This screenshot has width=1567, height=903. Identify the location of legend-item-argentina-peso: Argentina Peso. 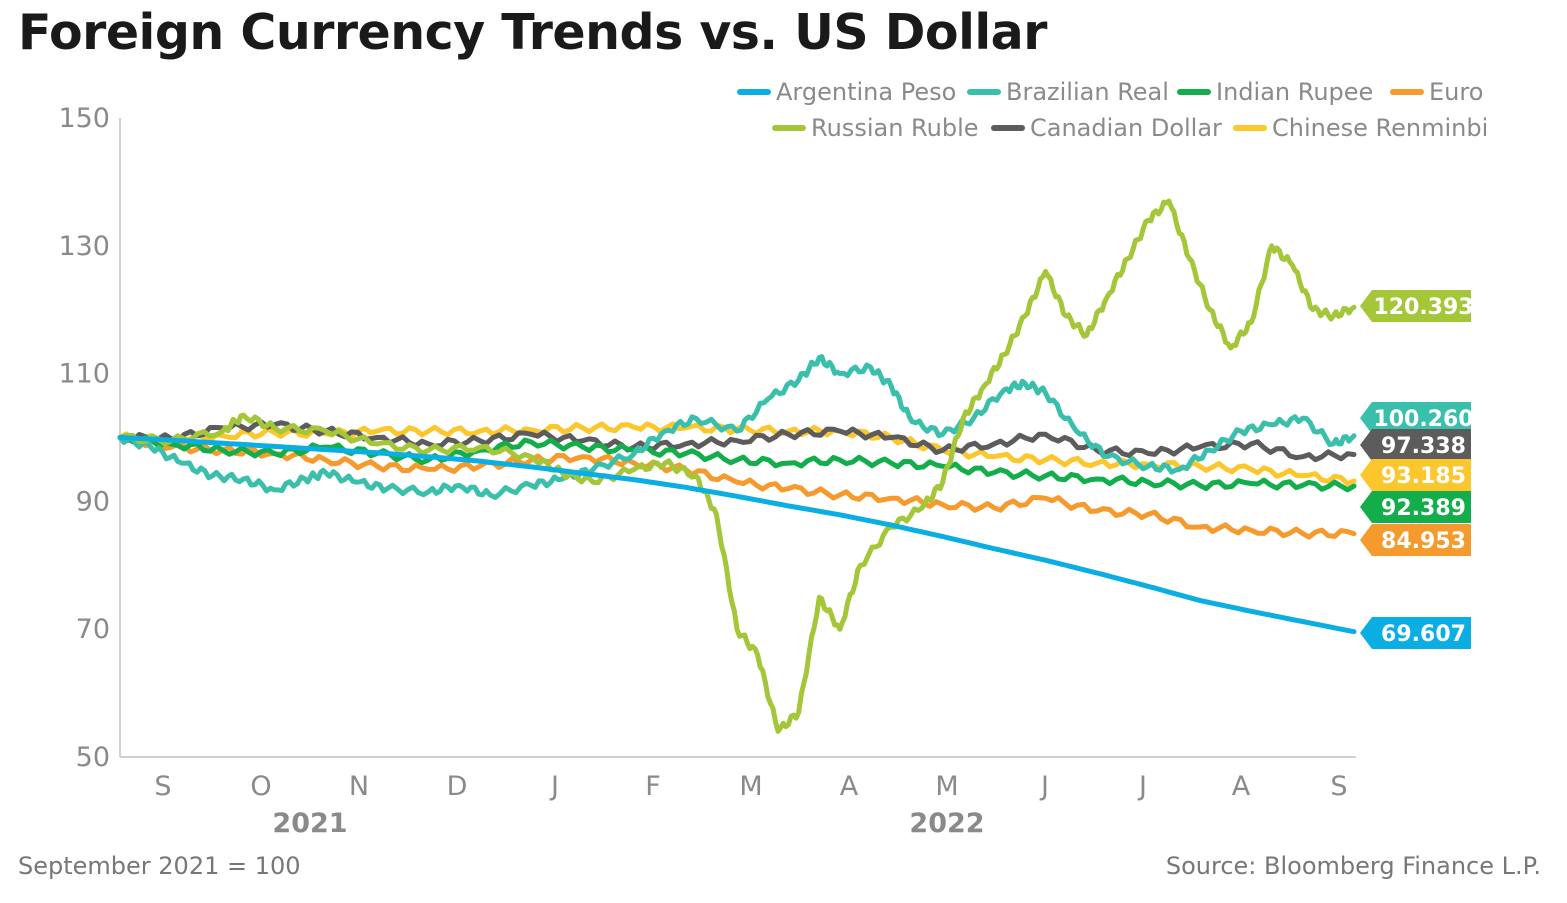
(846, 92).